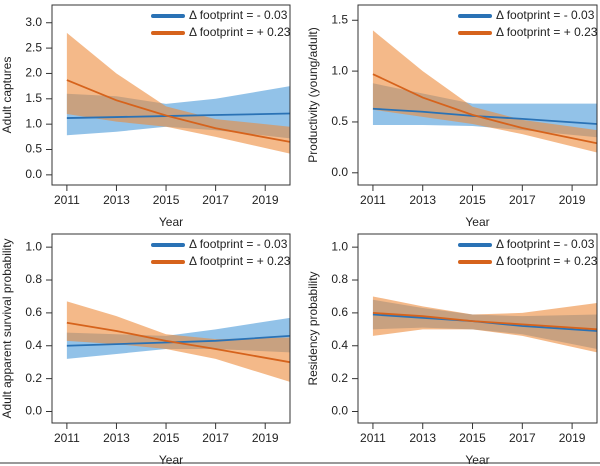 The image size is (600, 466). I want to click on y-axis-label: Residency probability, so click(313, 328).